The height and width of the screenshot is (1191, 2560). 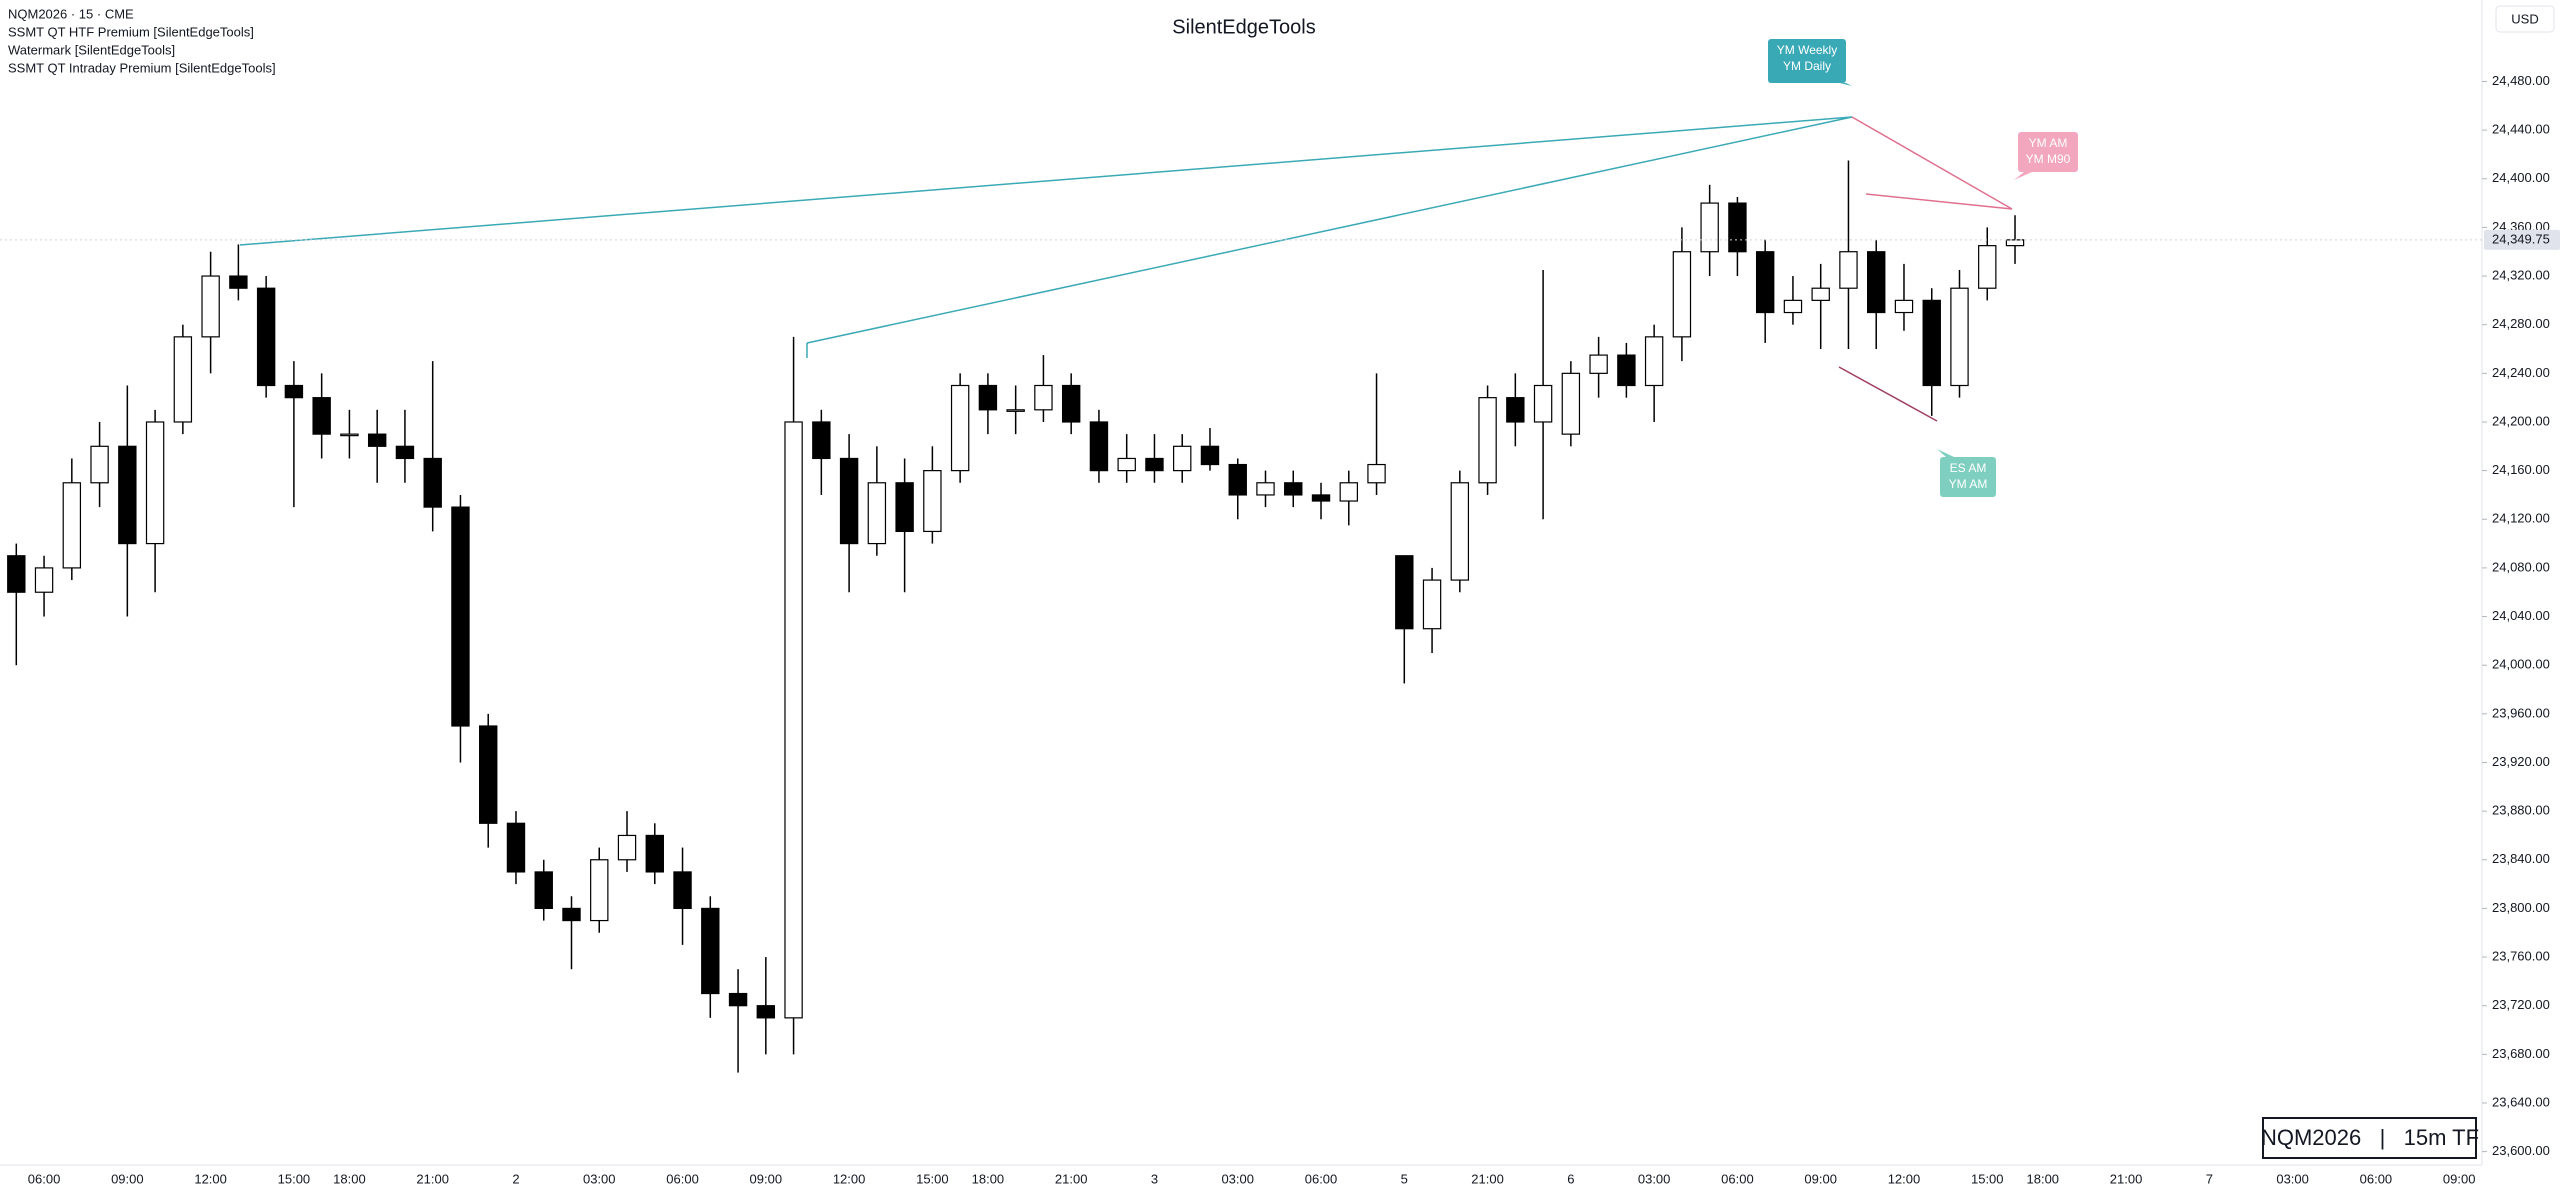 I want to click on x-tick-label: 3, so click(x=1154, y=1178).